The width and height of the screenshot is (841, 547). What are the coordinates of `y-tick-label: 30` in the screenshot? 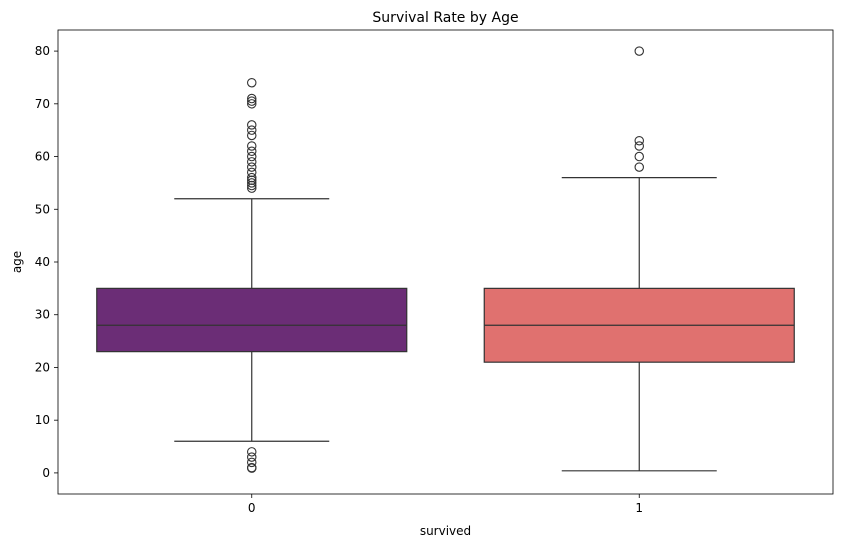 It's located at (42, 315).